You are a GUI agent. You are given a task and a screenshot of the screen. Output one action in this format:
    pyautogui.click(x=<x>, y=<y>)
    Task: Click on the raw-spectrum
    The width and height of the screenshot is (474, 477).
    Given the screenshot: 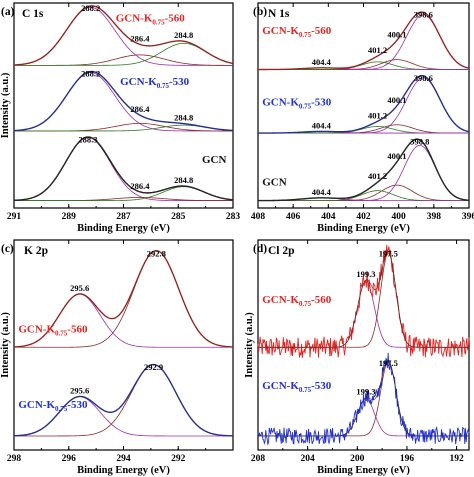 What is the action you would take?
    pyautogui.click(x=363, y=301)
    